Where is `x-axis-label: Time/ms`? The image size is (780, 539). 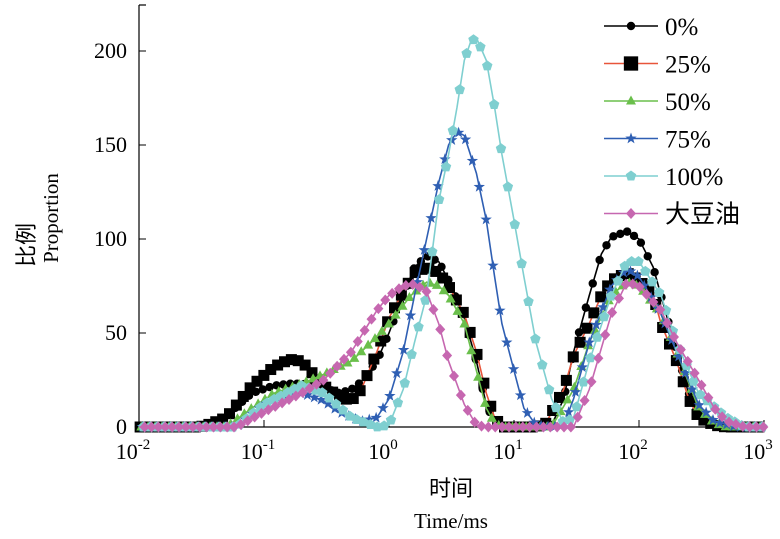 x-axis-label: Time/ms is located at coordinates (451, 521).